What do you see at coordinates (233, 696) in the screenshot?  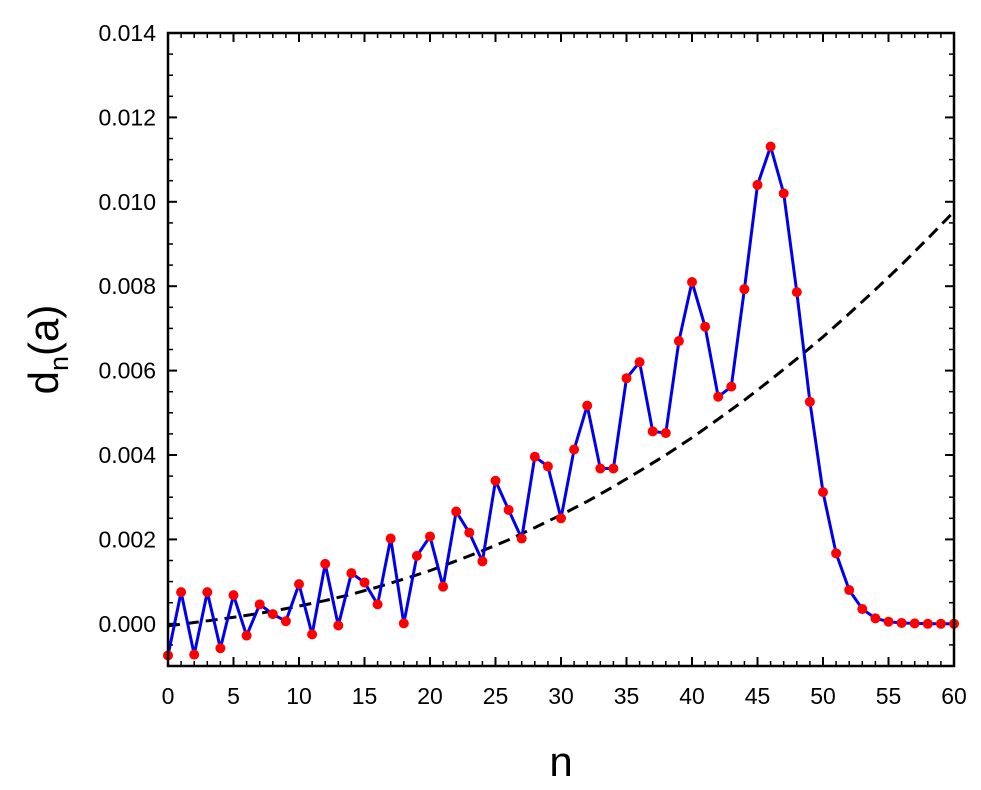 I see `x-tick-label: 5` at bounding box center [233, 696].